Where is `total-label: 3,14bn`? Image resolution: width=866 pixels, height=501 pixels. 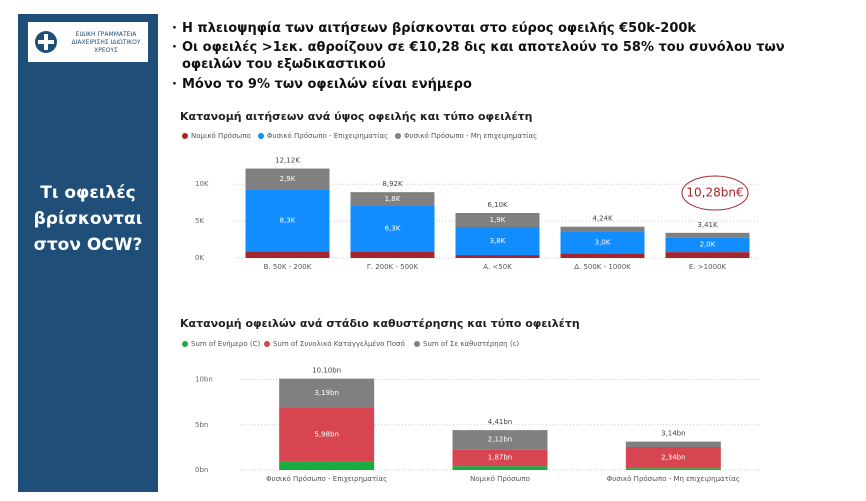 total-label: 3,14bn is located at coordinates (673, 434).